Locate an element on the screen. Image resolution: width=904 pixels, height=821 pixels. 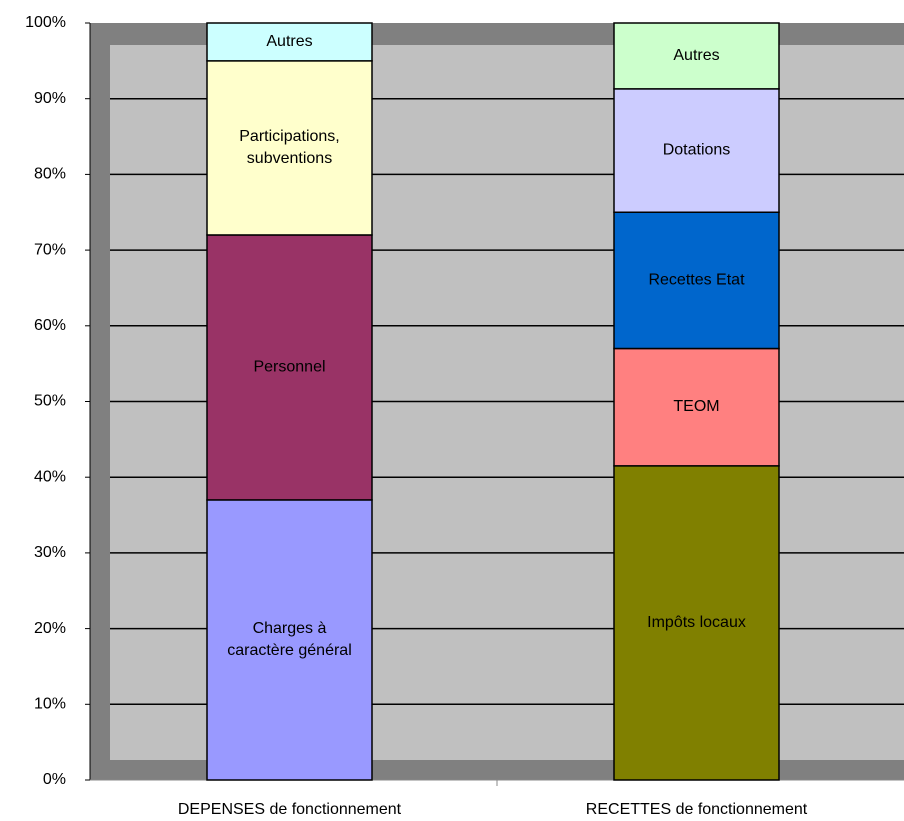
y-tick-label: 40% is located at coordinates (50, 476).